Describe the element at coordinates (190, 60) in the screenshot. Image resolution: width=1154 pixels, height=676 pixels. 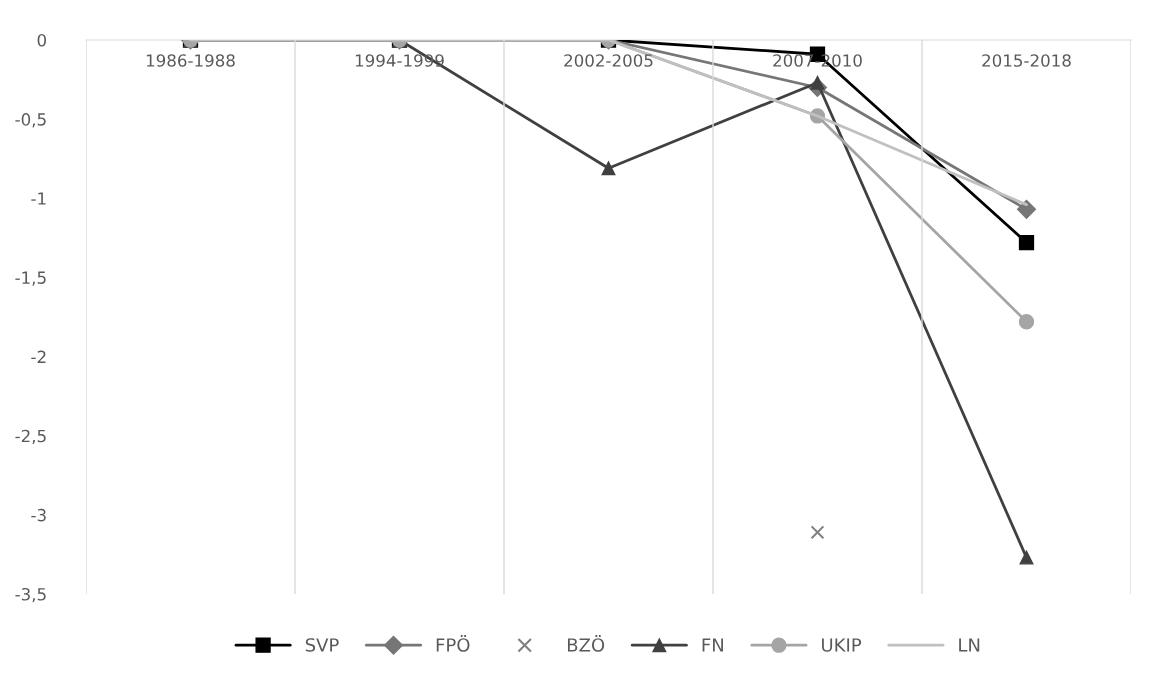
I see `x-tick-label: 1986-1988` at that location.